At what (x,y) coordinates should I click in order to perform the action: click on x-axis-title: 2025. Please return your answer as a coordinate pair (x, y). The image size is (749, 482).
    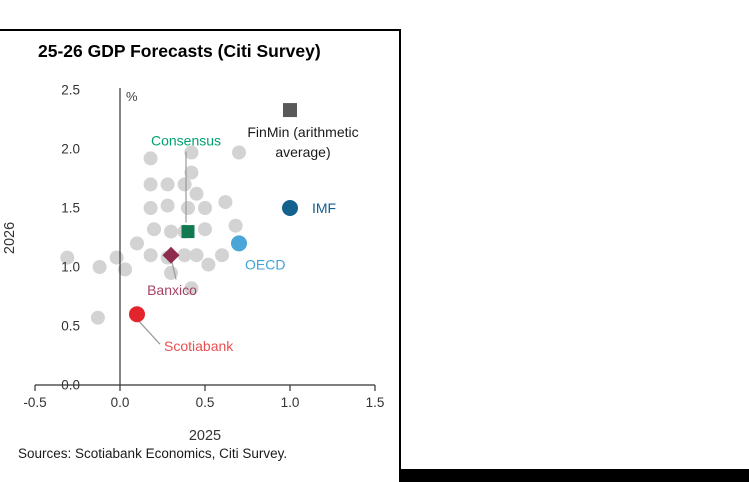
    Looking at the image, I should click on (205, 436).